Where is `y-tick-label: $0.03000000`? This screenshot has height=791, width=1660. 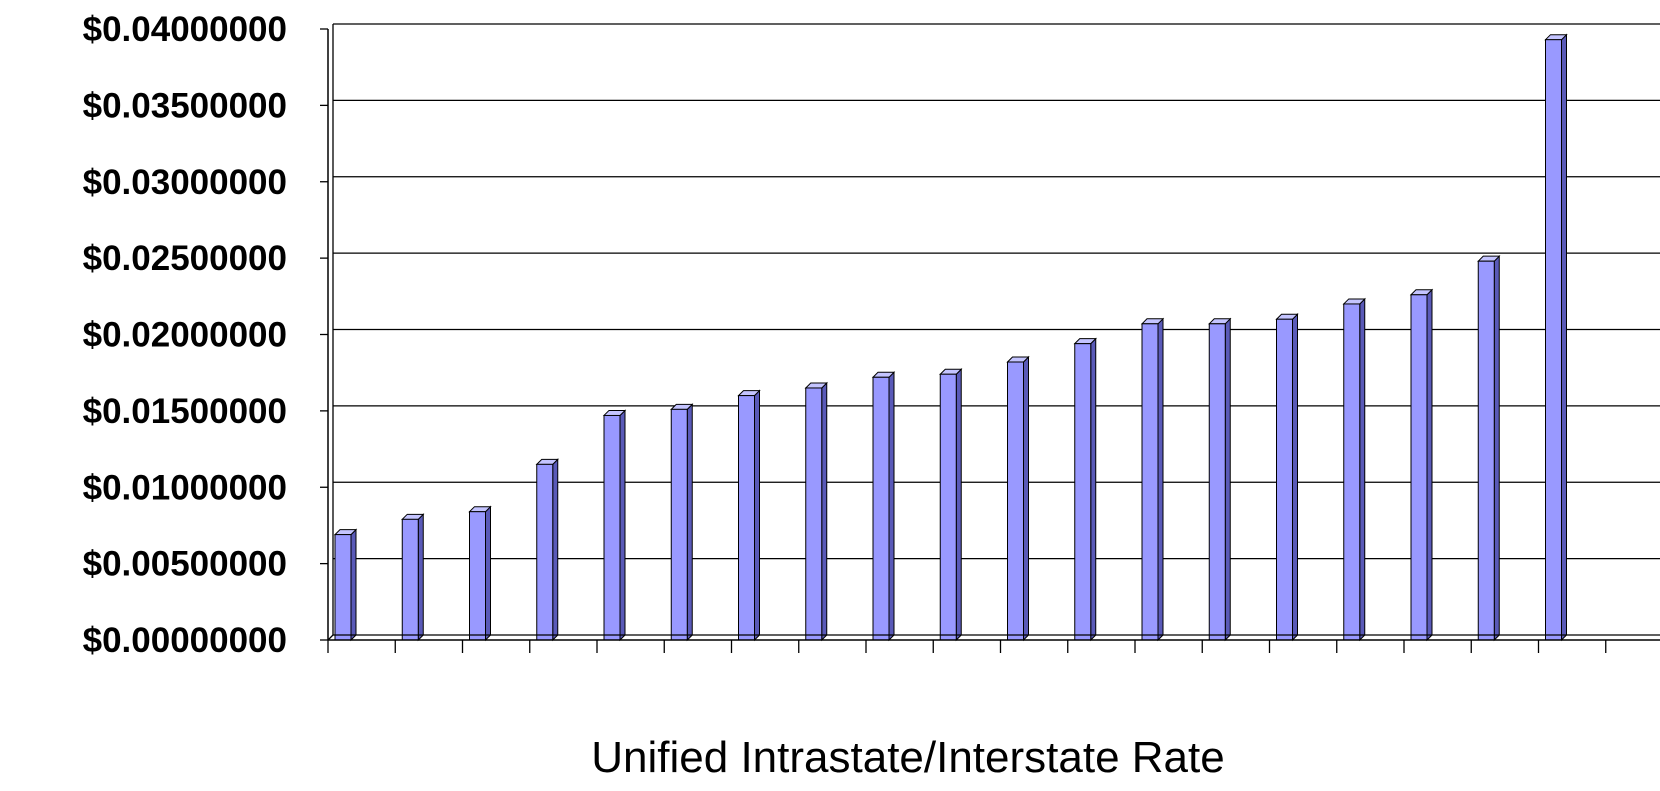
y-tick-label: $0.03000000 is located at coordinates (185, 182).